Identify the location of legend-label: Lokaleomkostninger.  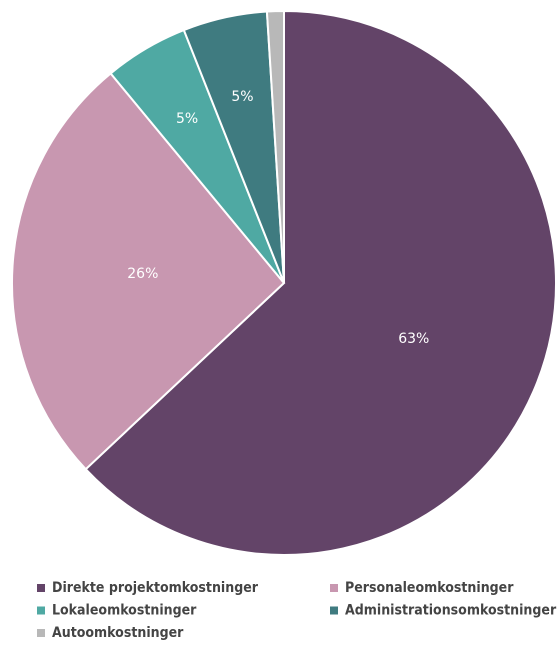
(124, 611).